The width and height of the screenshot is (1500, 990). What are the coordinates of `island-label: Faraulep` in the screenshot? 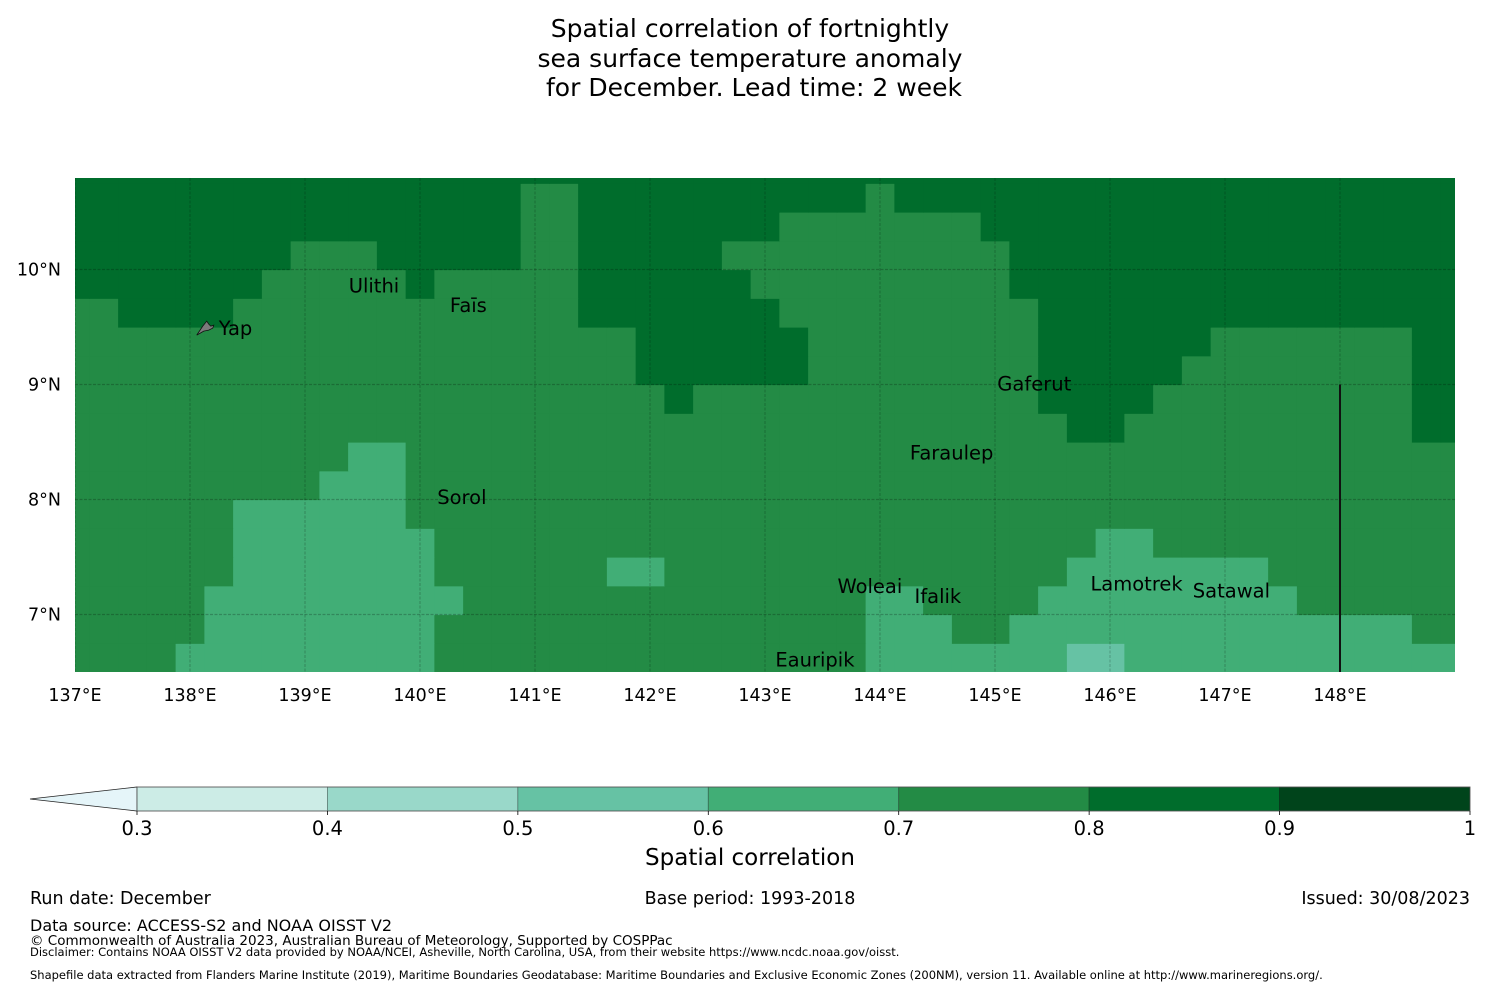 It's located at (952, 452).